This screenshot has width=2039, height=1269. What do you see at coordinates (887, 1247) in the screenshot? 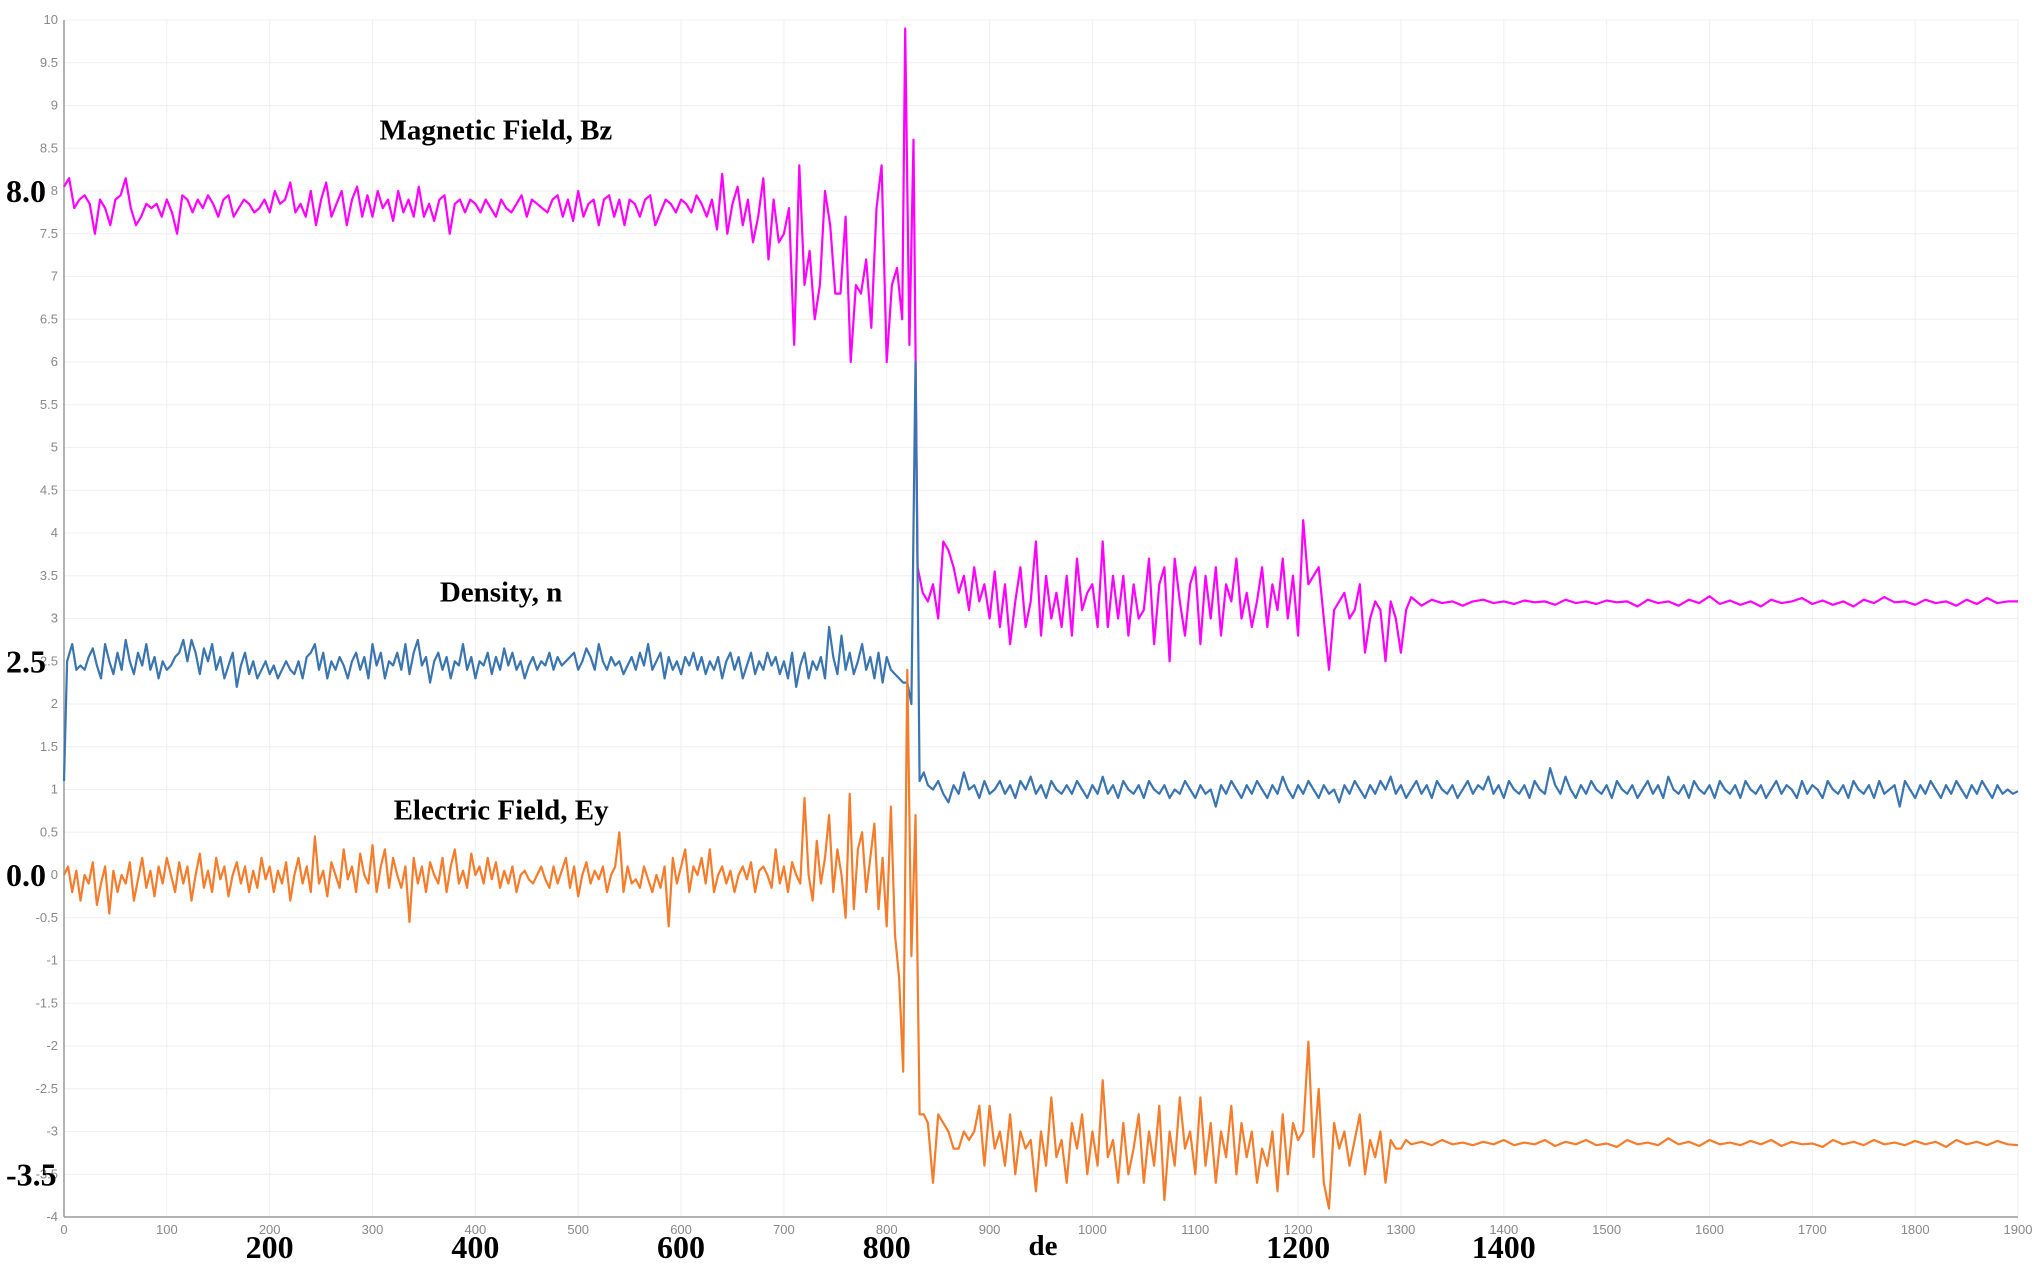
I see `big-x-tick-label: 800` at bounding box center [887, 1247].